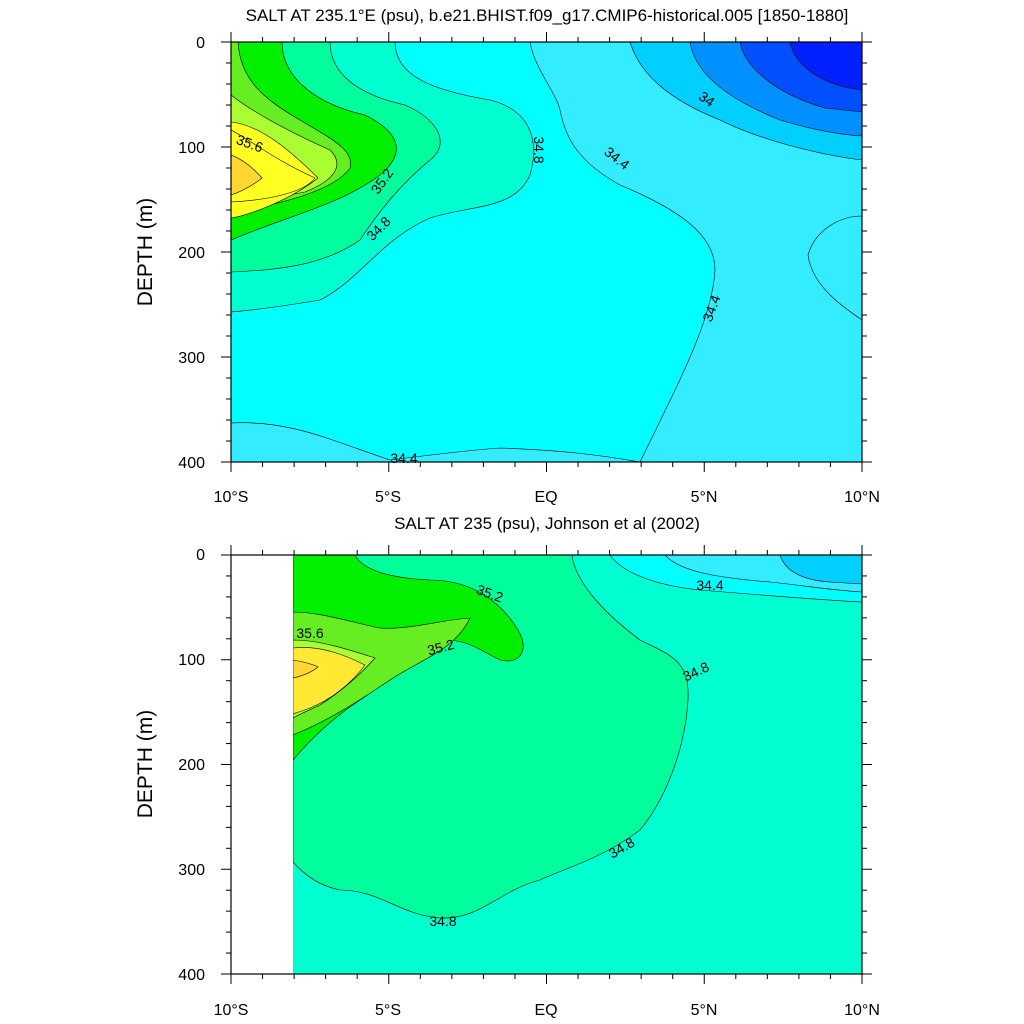 This screenshot has width=1024, height=1024. Describe the element at coordinates (862, 1010) in the screenshot. I see `bottom-x-tick-label: 10°N` at that location.